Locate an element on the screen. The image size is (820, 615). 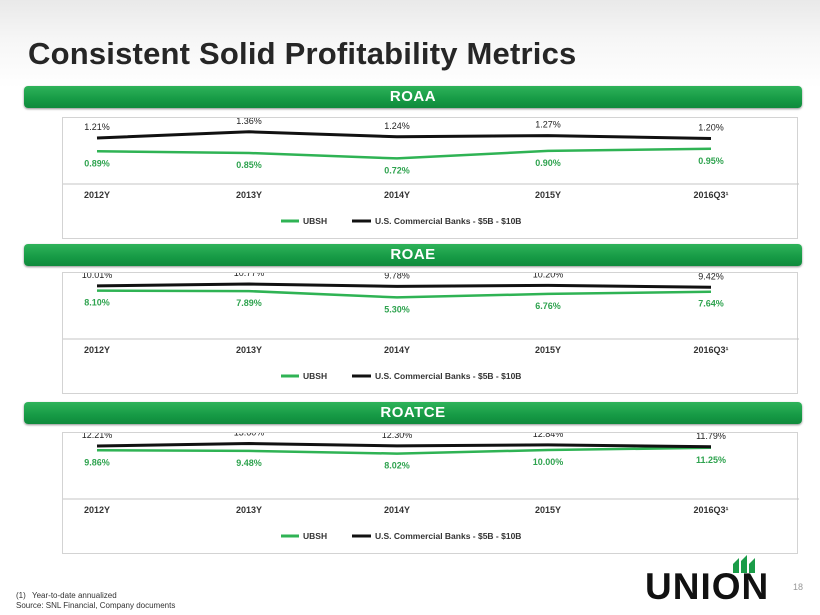
footnote-1: (1) Year-to-date annualized is located at coordinates (66, 595).